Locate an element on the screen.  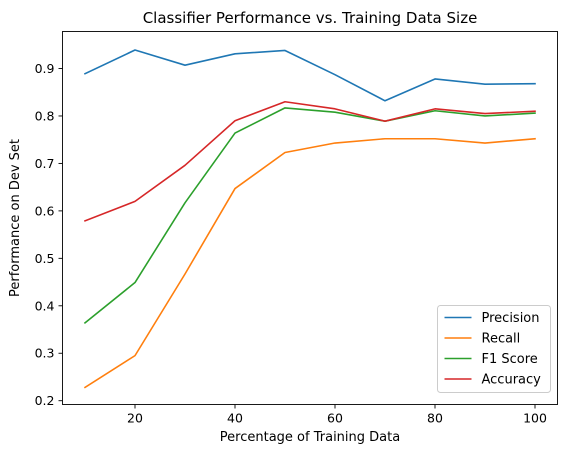
y-axis: 0.2 0.3 0.4 0.5 0.6 0.7 0.8 0.9 is located at coordinates (49, 234).